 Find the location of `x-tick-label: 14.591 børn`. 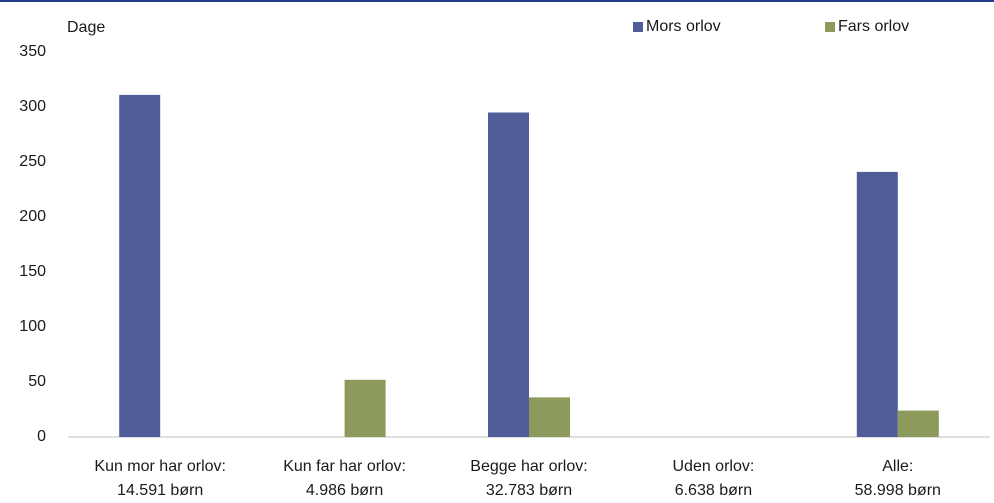

x-tick-label: 14.591 børn is located at coordinates (160, 490).